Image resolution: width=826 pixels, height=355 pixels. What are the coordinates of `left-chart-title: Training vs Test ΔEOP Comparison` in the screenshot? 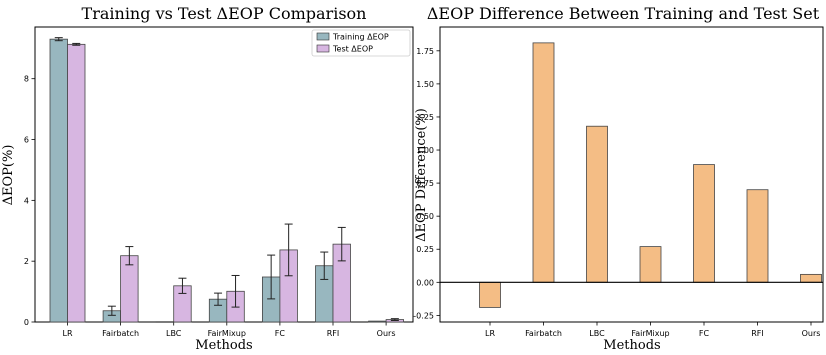 It's located at (224, 13).